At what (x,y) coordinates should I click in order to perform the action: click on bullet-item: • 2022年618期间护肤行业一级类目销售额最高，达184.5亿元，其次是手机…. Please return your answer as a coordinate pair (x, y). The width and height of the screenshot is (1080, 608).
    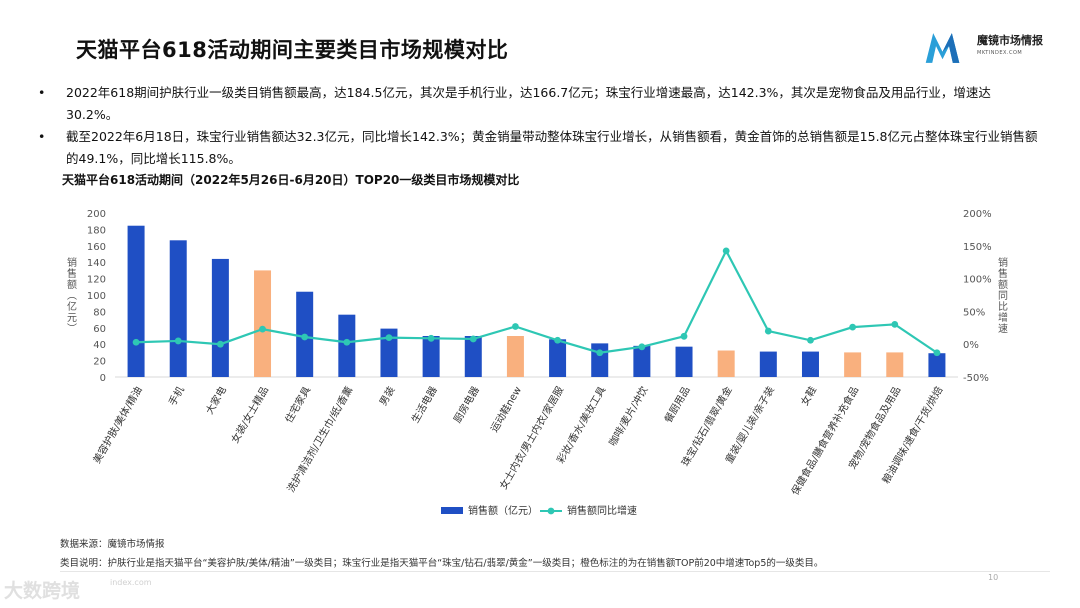
    Looking at the image, I should click on (538, 104).